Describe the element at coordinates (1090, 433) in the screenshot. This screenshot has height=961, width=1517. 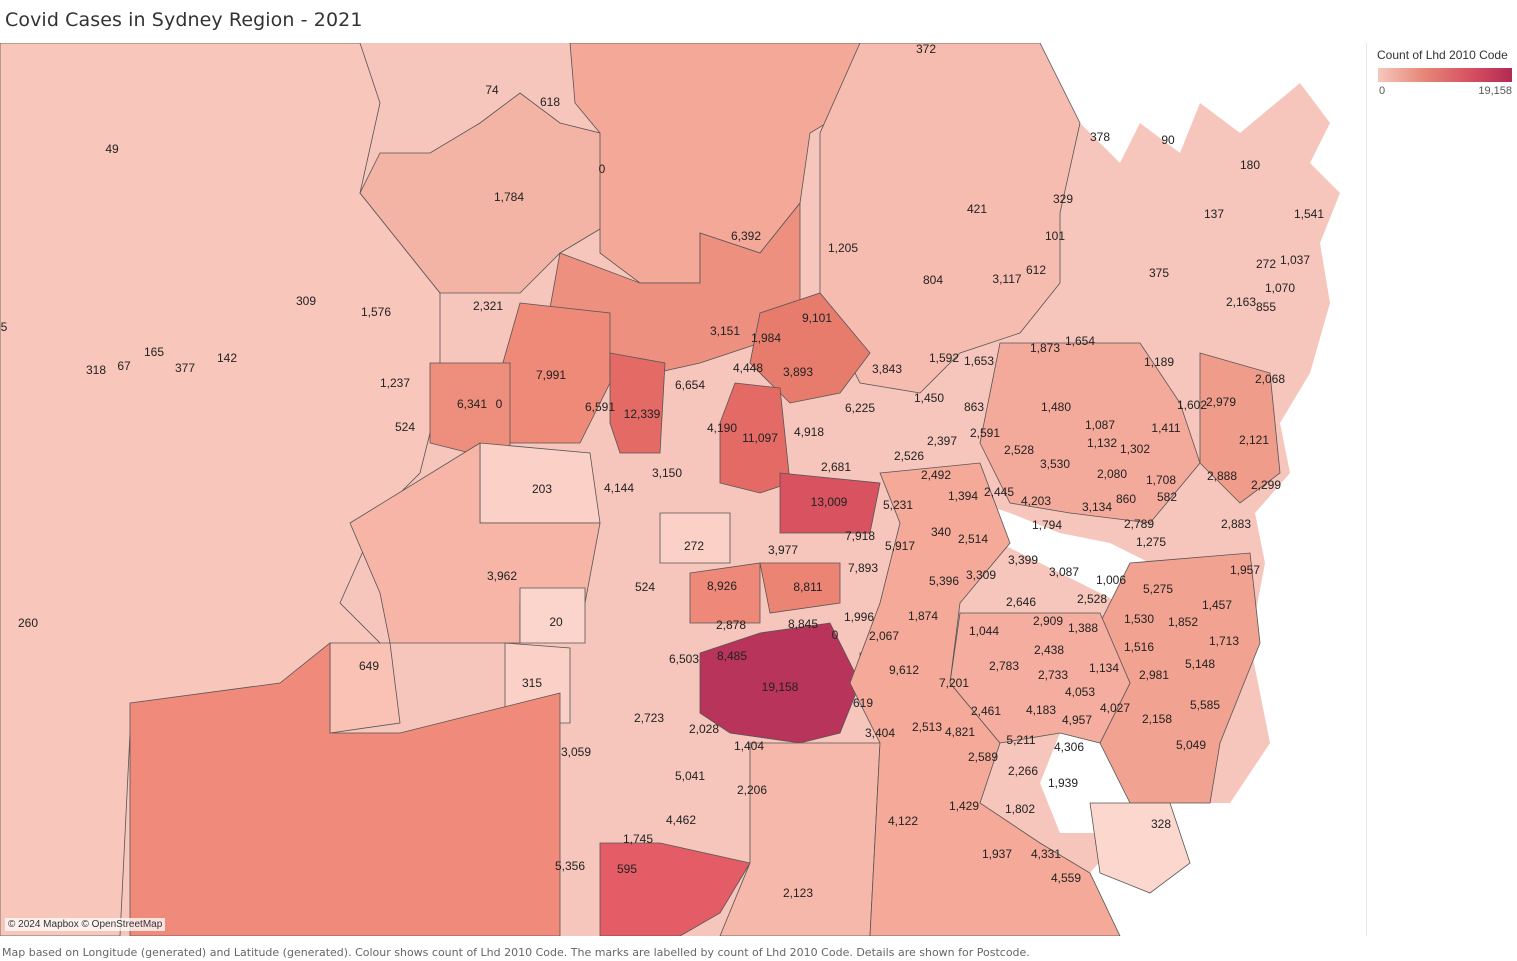
I see `region-north-shore` at that location.